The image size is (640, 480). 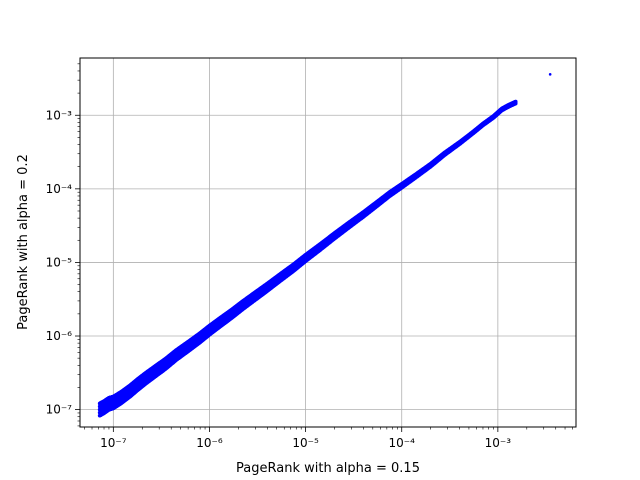 What do you see at coordinates (59, 336) in the screenshot?
I see `y-tick-label: 10⁻⁶` at bounding box center [59, 336].